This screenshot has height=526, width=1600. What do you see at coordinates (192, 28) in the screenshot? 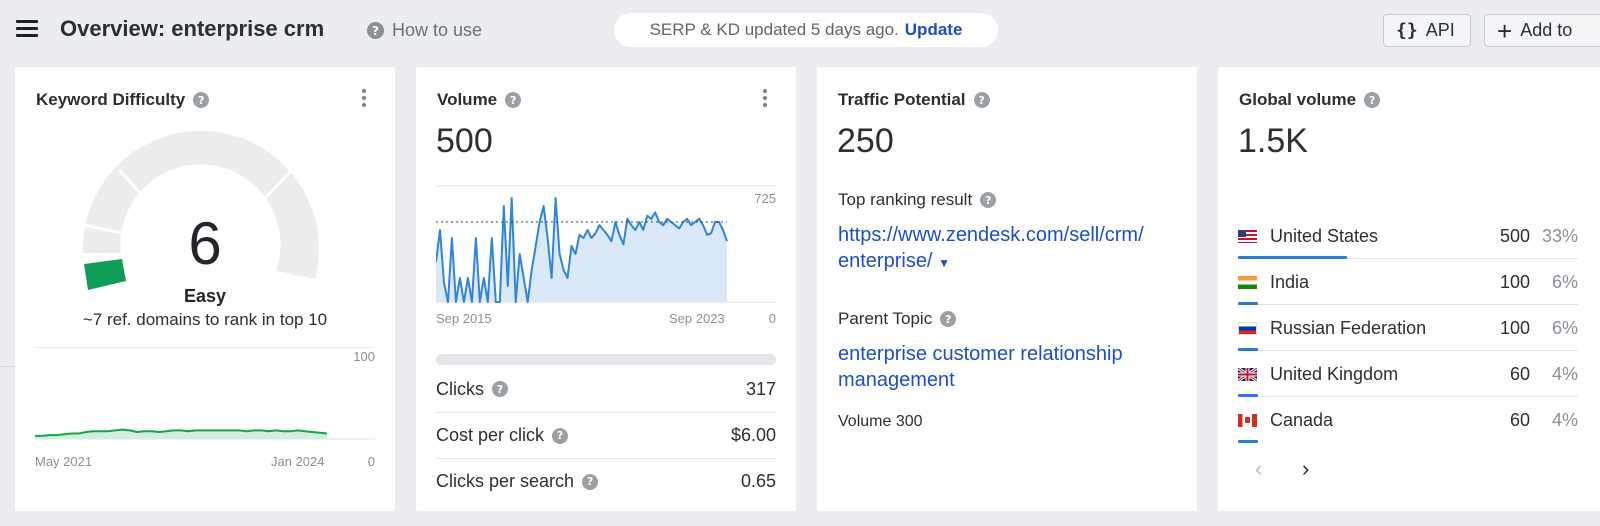
I see `page-title: Overview: enterprise crm` at bounding box center [192, 28].